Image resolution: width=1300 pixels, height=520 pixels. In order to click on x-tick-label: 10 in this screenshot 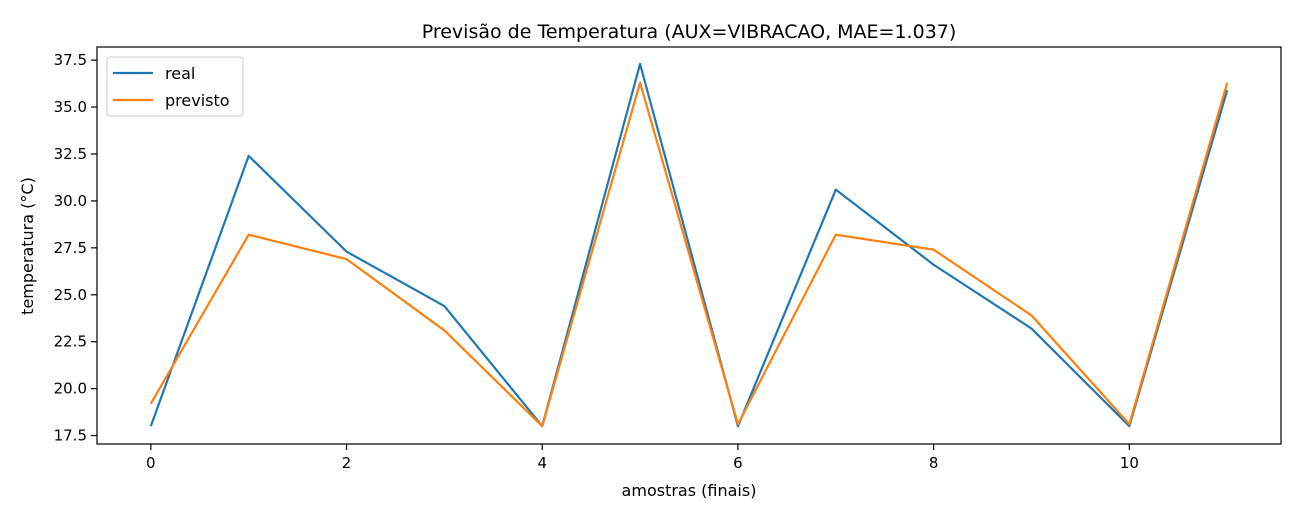, I will do `click(1129, 463)`.